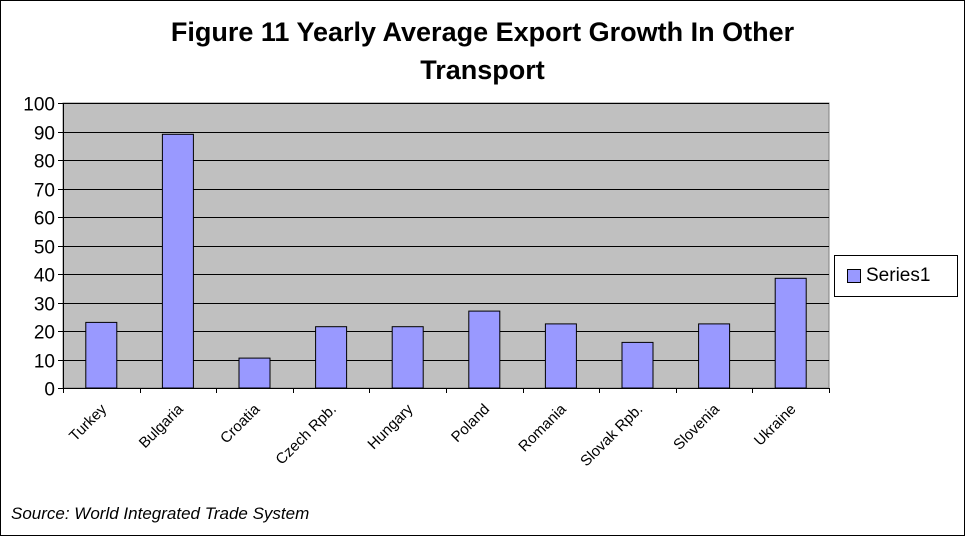  I want to click on legend-swatch-series1, so click(854, 276).